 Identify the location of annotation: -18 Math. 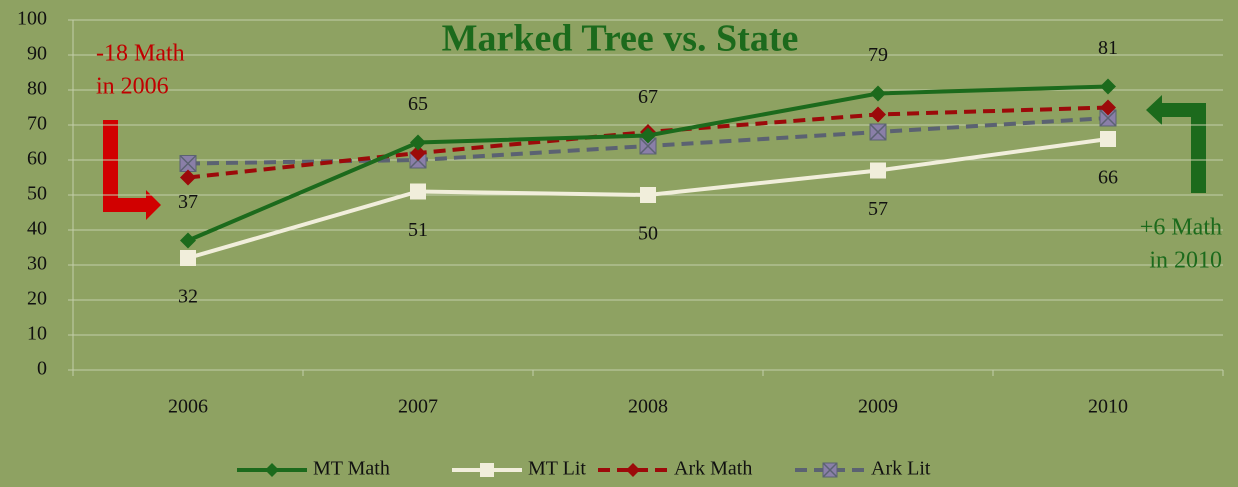
(140, 54).